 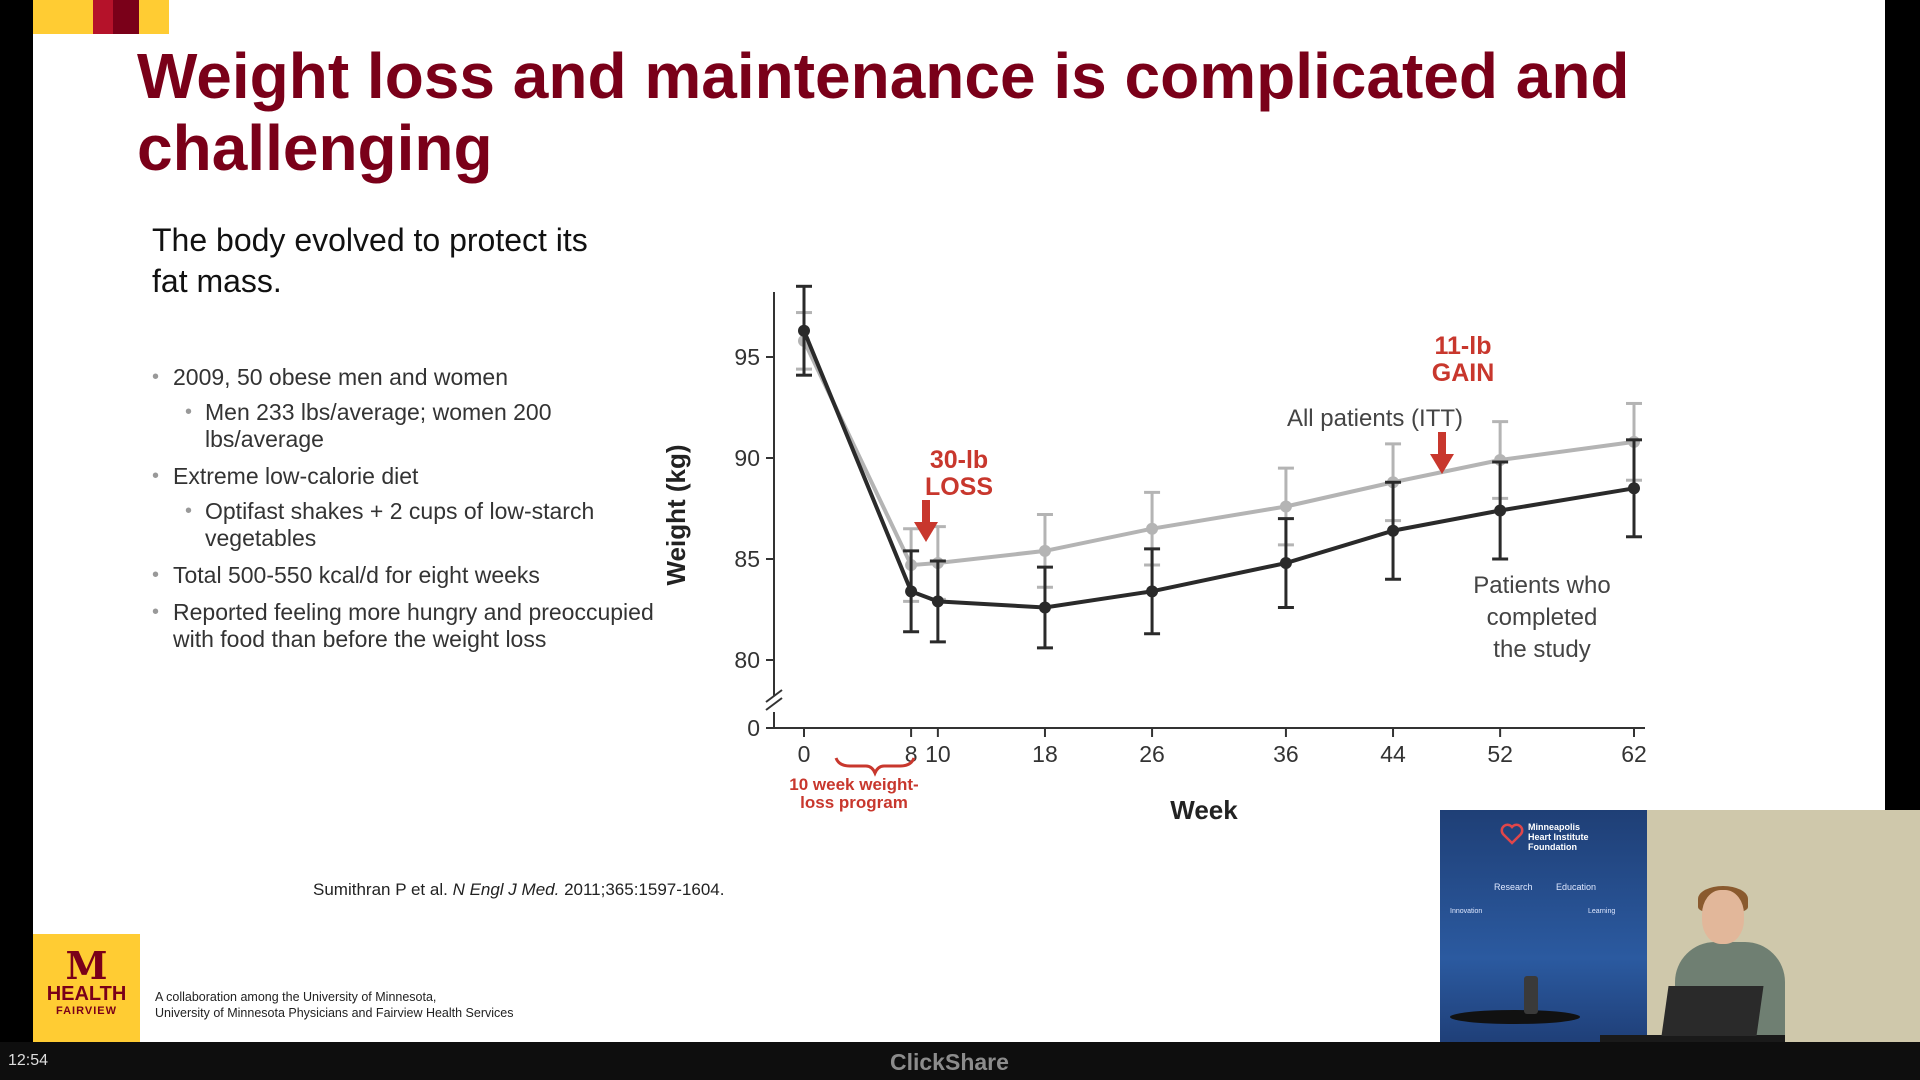 What do you see at coordinates (154, 17) in the screenshot?
I see `accent-bar-gold-right` at bounding box center [154, 17].